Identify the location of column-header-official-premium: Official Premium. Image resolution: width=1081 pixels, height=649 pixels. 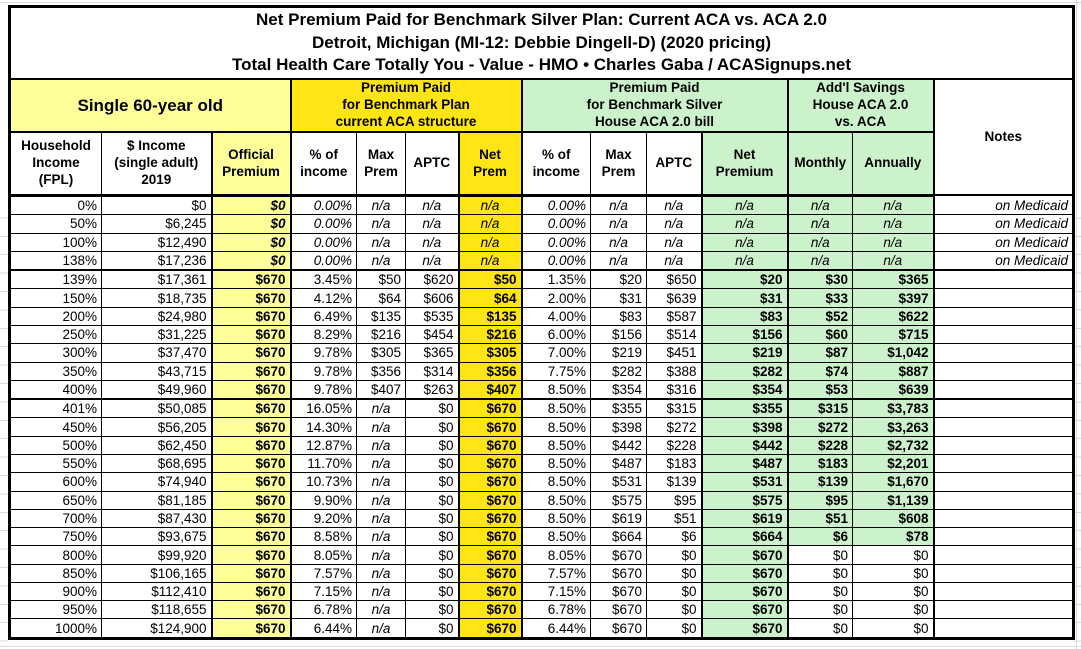
(251, 164).